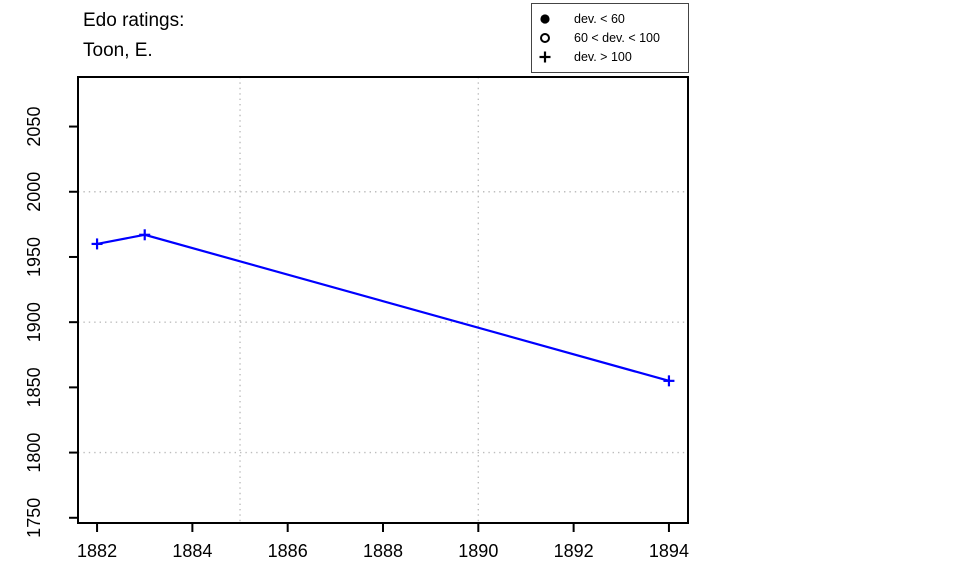  I want to click on legend-item: 60 < dev. < 100, so click(613, 38).